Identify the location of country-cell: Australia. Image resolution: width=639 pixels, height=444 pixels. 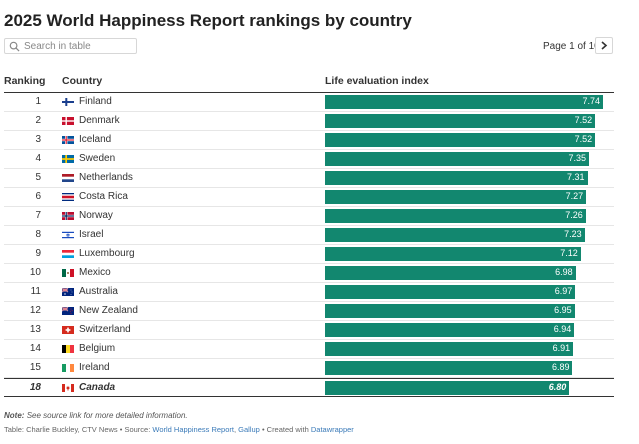
(98, 291).